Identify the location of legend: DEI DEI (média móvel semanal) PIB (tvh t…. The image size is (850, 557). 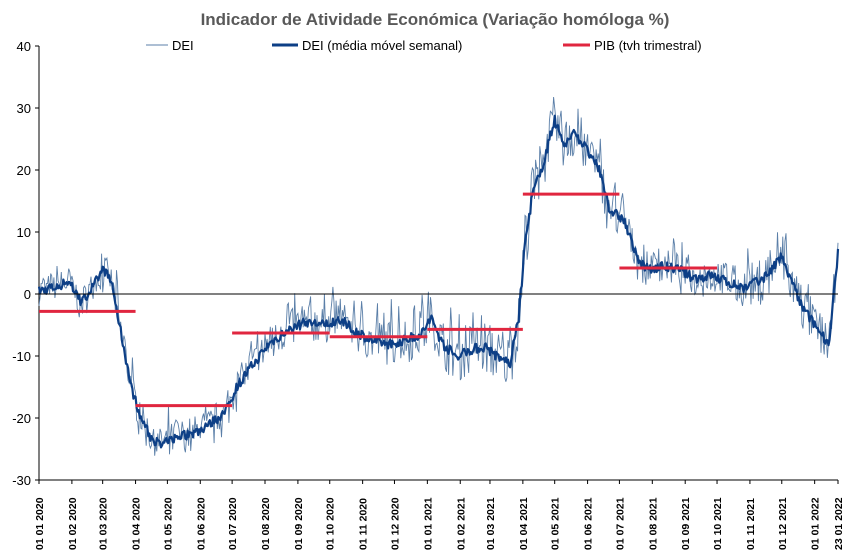
(424, 45).